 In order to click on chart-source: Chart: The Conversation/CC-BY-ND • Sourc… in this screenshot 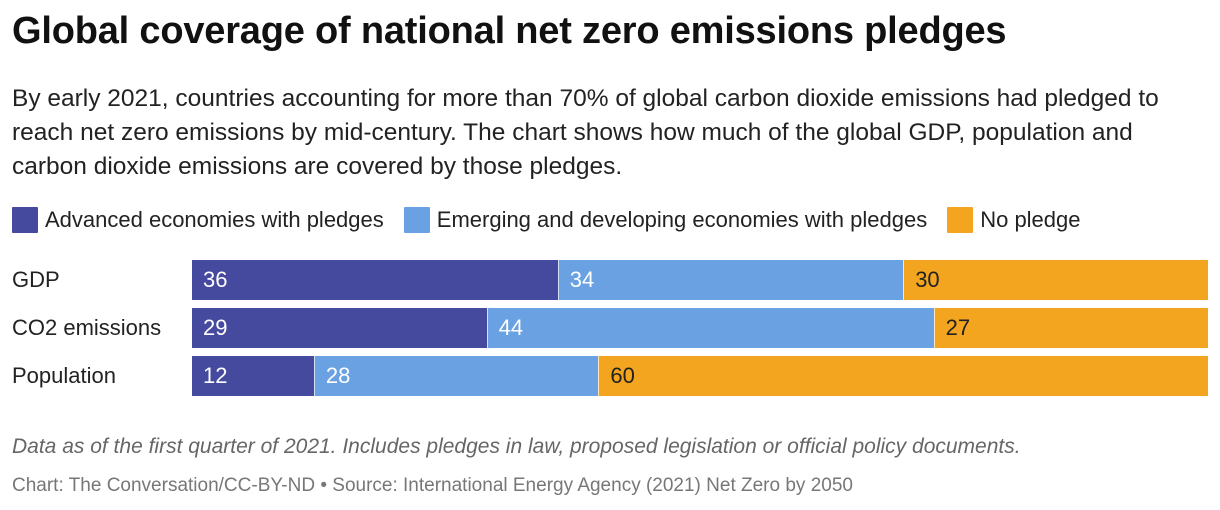, I will do `click(432, 485)`.